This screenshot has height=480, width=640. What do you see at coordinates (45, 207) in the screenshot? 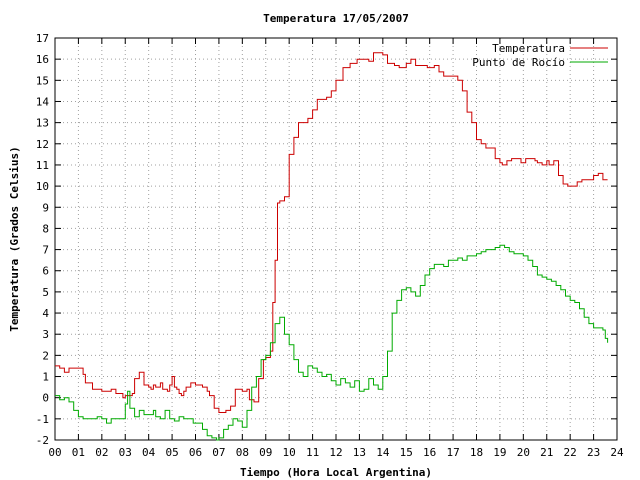
I see `y-tick-label: 9` at bounding box center [45, 207].